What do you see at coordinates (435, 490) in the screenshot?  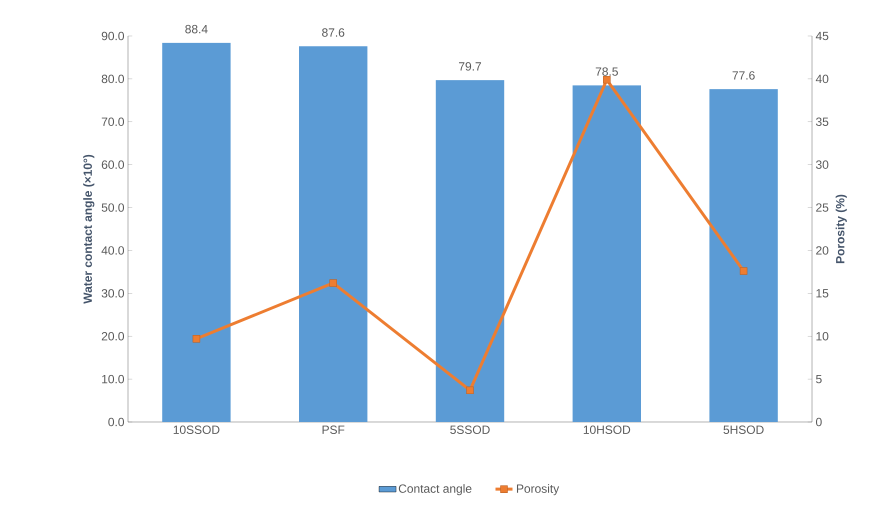 I see `legend-label: Contact angle` at bounding box center [435, 490].